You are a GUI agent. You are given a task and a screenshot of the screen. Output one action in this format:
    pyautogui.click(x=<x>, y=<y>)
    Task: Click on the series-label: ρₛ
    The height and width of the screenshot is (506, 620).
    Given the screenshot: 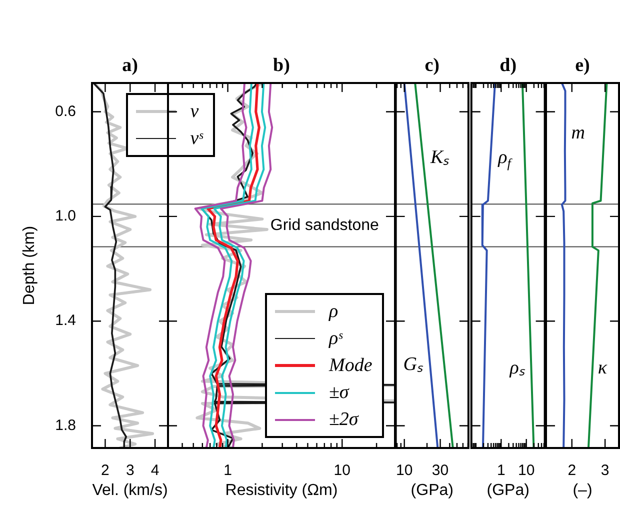 What is the action you would take?
    pyautogui.click(x=517, y=367)
    